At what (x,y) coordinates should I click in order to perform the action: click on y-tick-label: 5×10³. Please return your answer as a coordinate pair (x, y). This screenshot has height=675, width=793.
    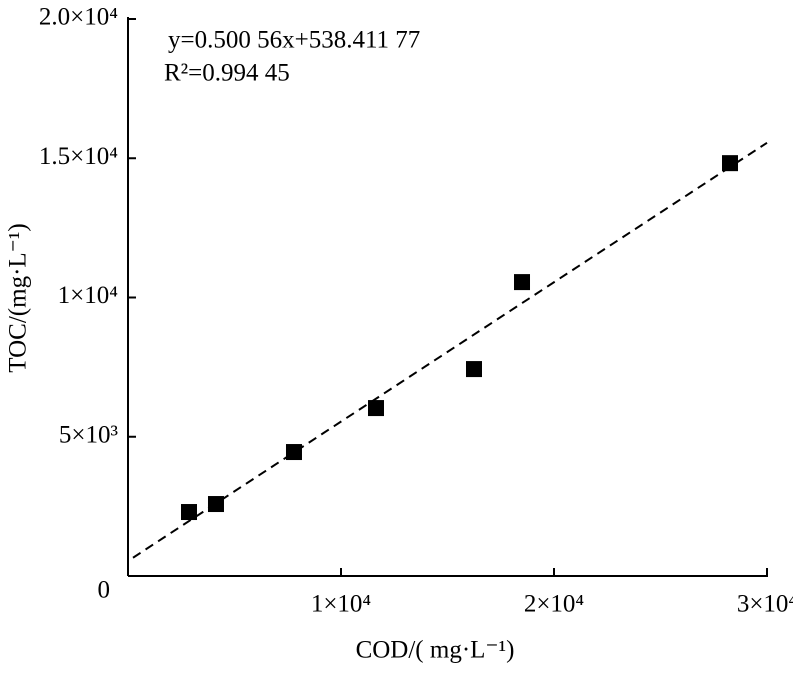
    Looking at the image, I should click on (89, 434).